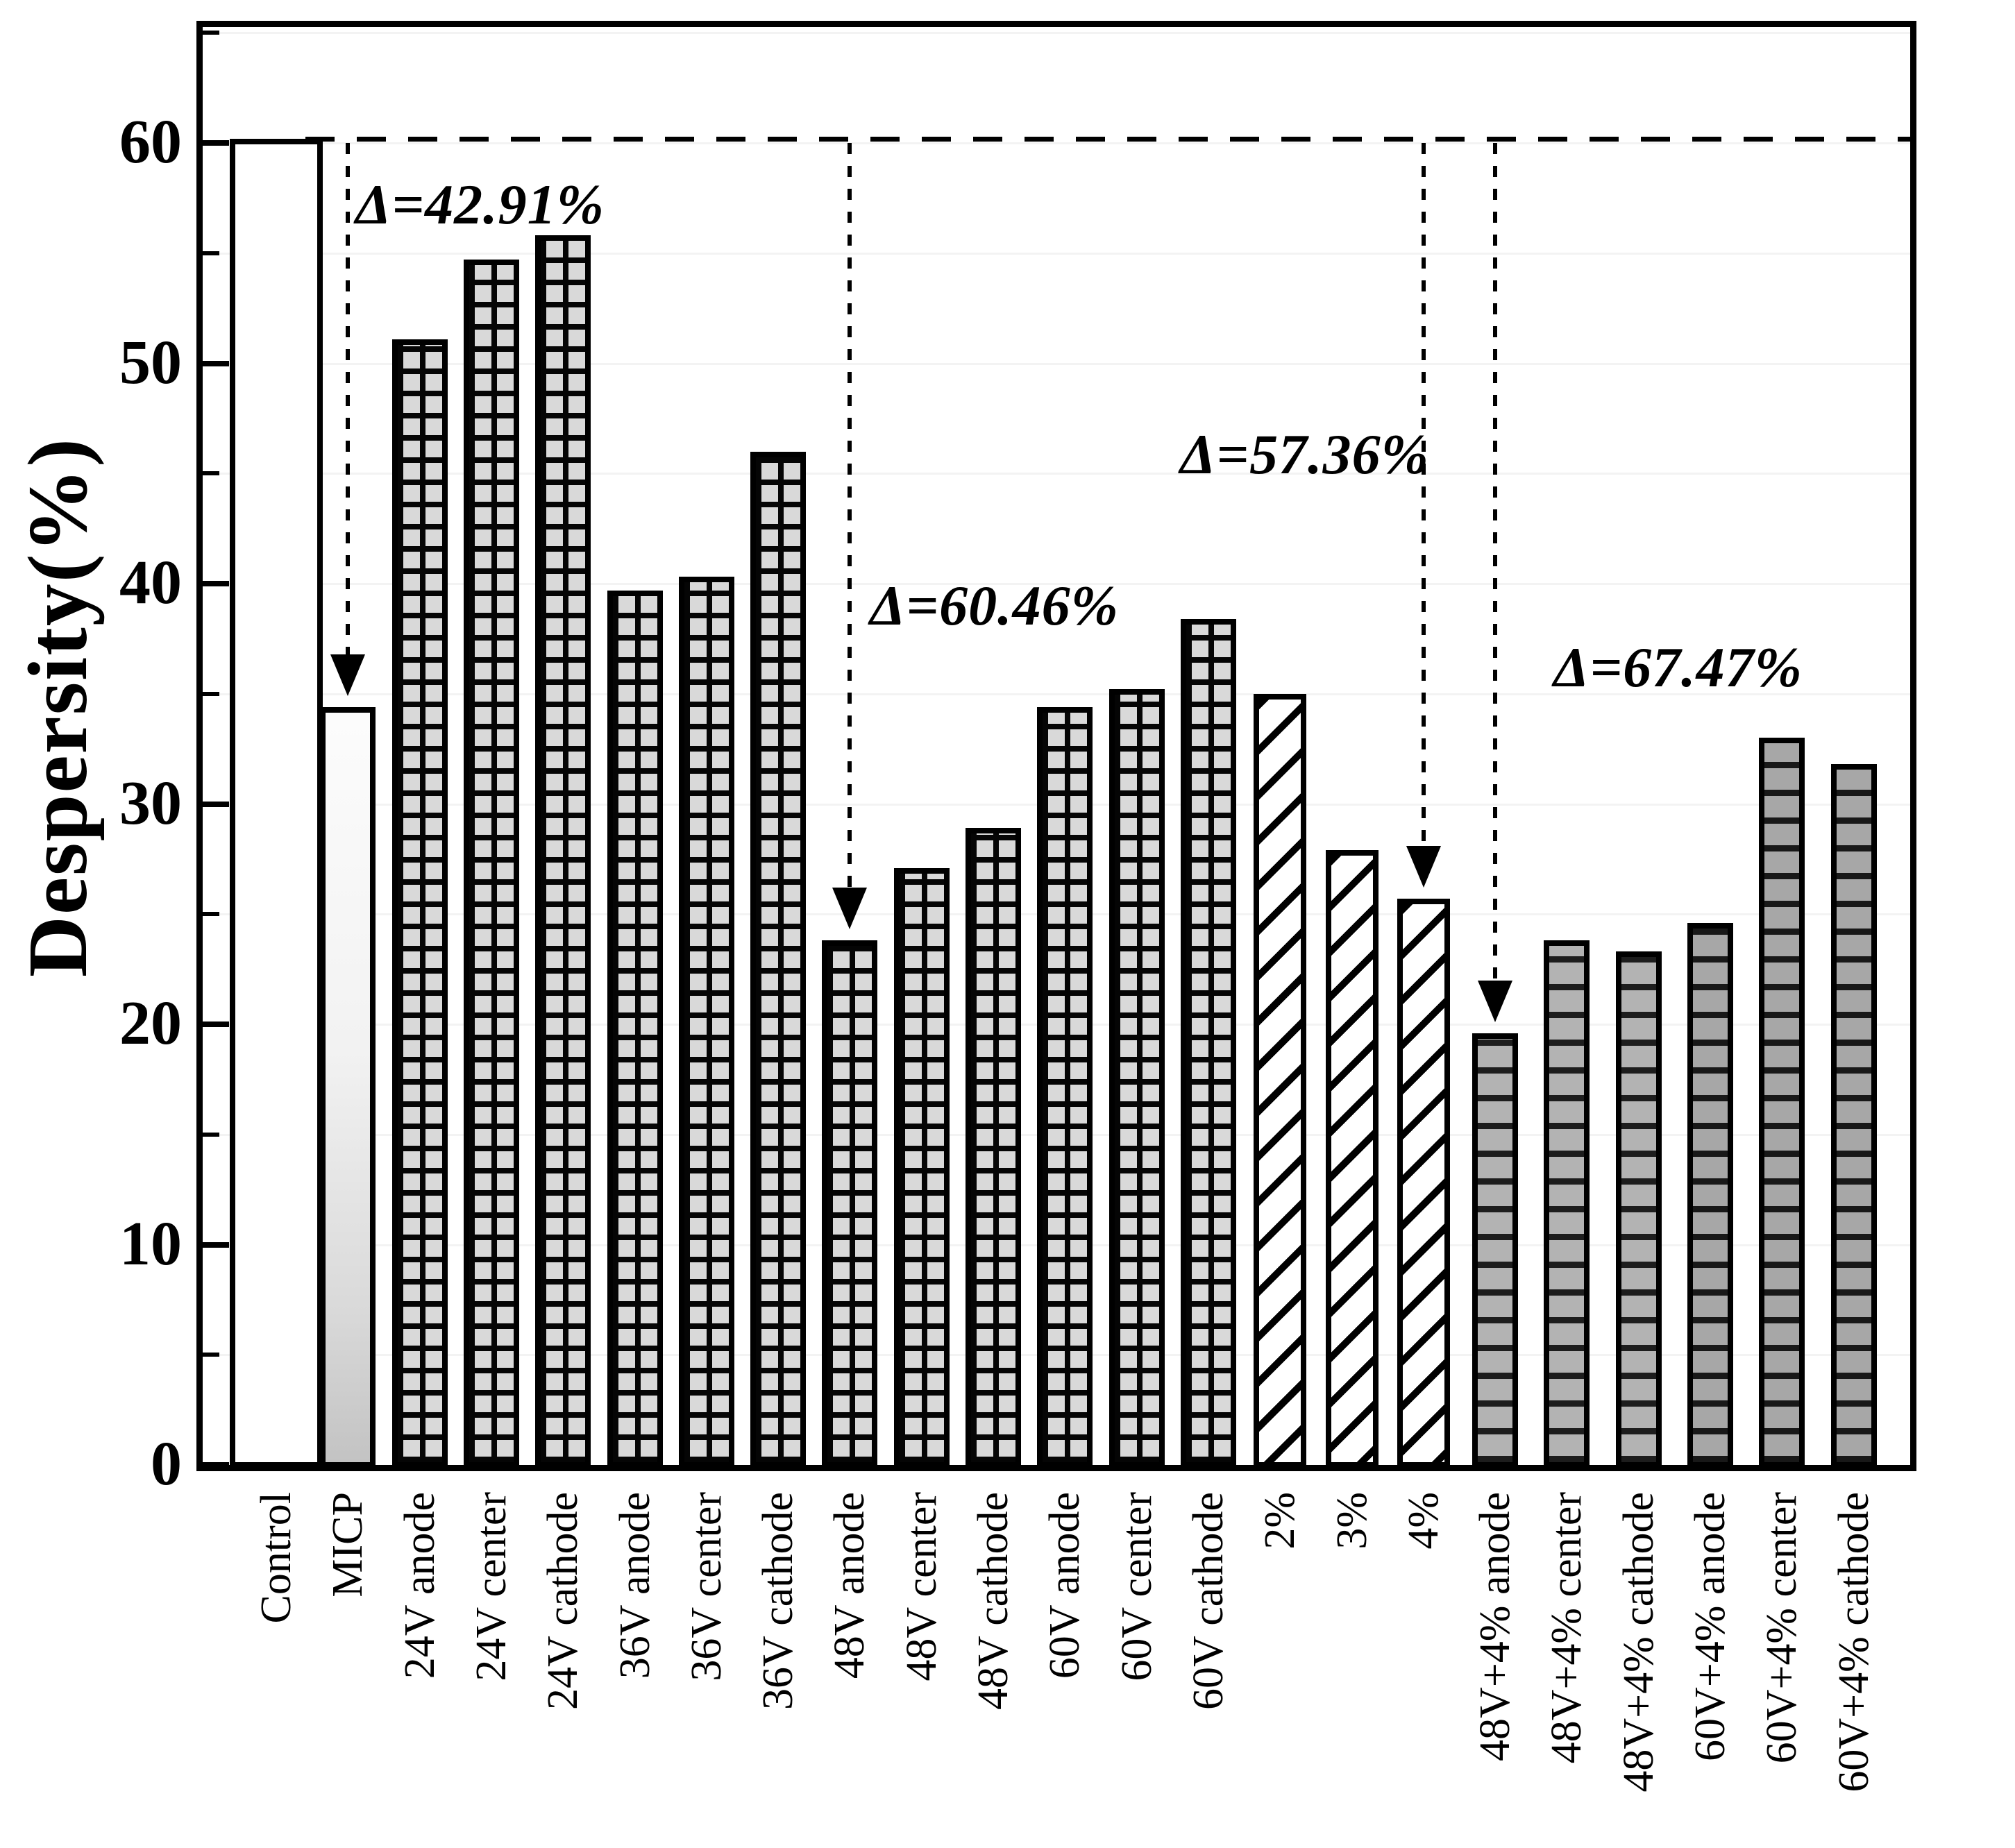  What do you see at coordinates (1678, 668) in the screenshot?
I see `annotation-delta-label: Δ=67.47%` at bounding box center [1678, 668].